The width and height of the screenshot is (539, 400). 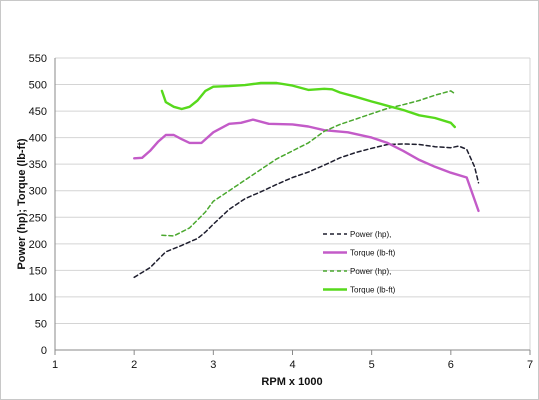 What do you see at coordinates (38, 112) in the screenshot?
I see `y-tick-label: 450` at bounding box center [38, 112].